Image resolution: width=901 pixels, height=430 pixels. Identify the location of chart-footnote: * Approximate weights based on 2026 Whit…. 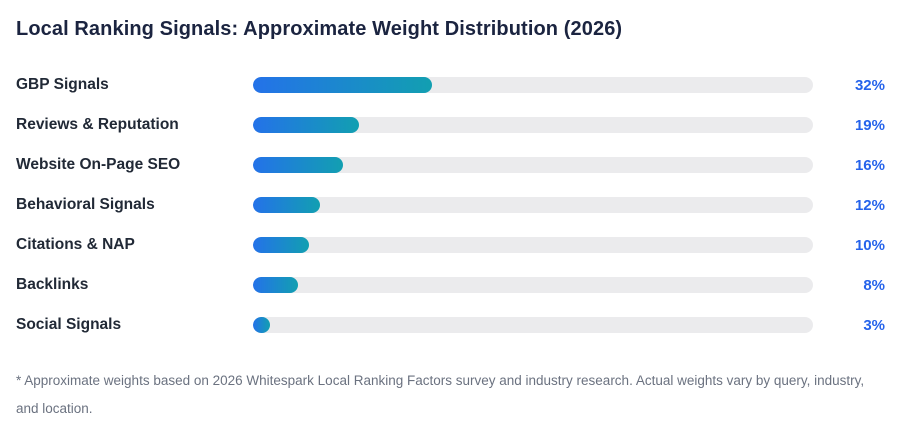
(440, 394).